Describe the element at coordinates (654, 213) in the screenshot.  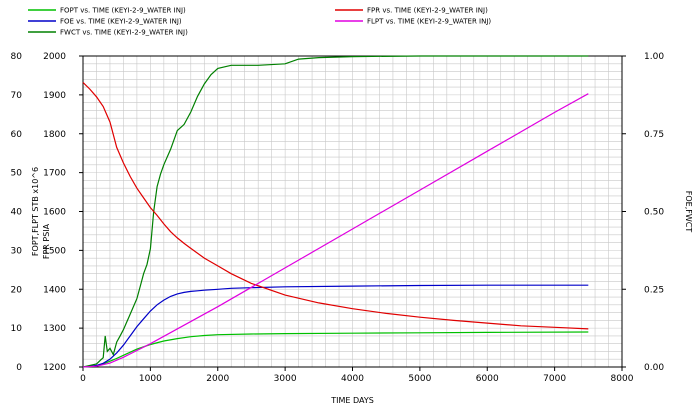
I see `right-tick-label: 0.50` at that location.